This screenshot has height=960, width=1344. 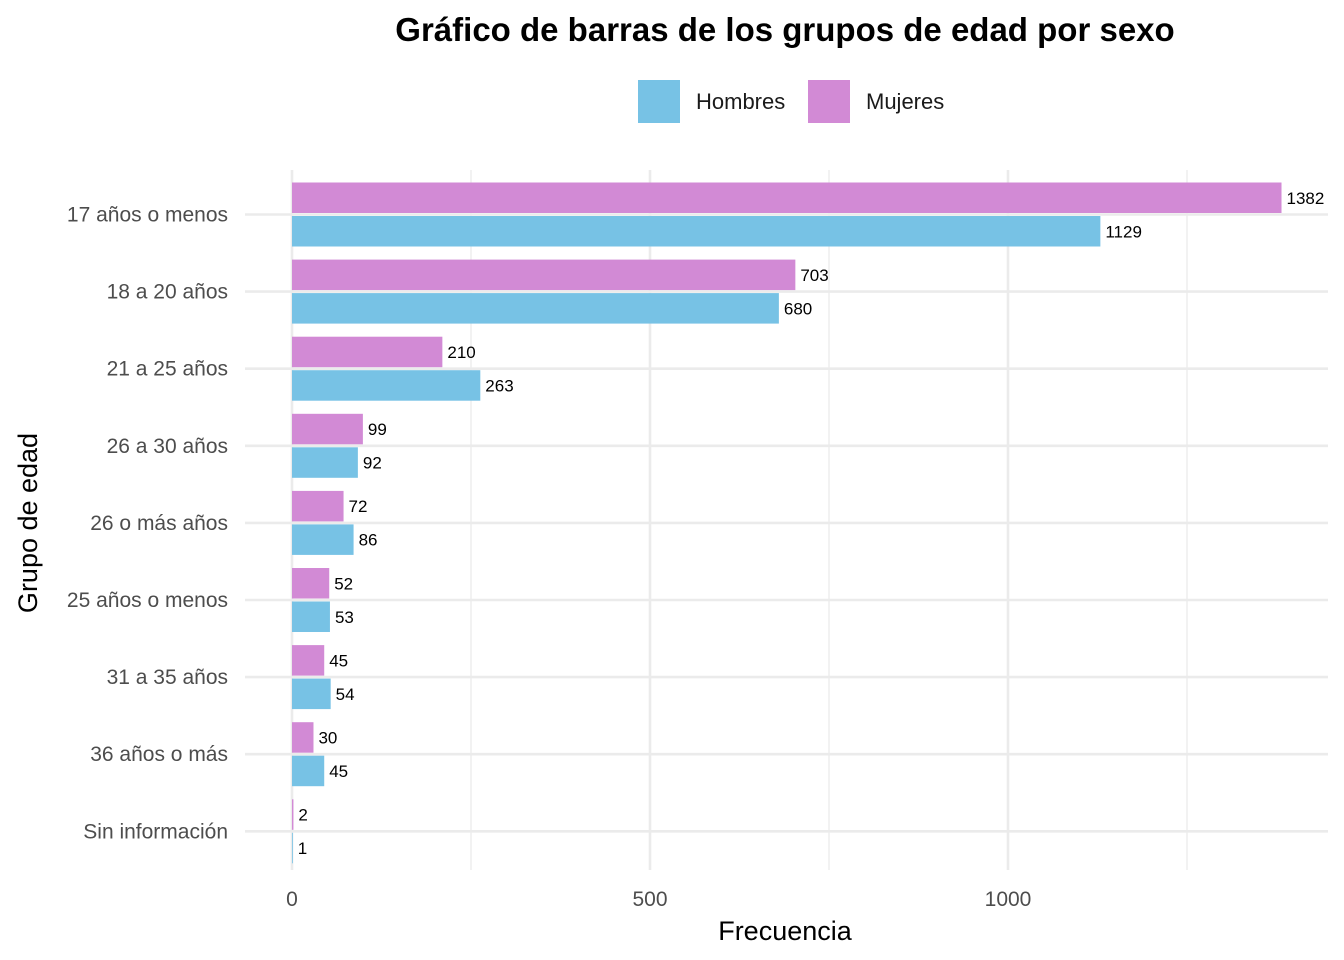 What do you see at coordinates (159, 754) in the screenshot?
I see `y-tick-label: 36 años o más` at bounding box center [159, 754].